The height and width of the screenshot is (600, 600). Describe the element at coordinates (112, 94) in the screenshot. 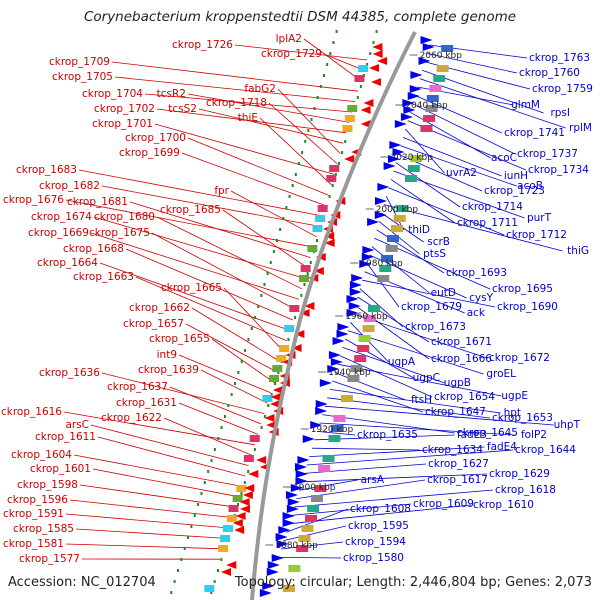

I see `reverse-gene-label: ckrop_1704` at that location.